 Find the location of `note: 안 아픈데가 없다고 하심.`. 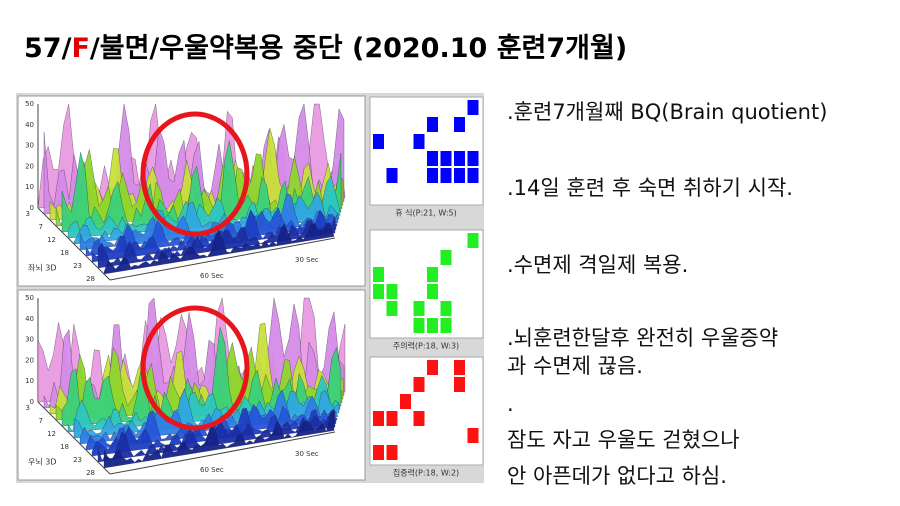

note: 안 아픈데가 없다고 하심. is located at coordinates (617, 476).